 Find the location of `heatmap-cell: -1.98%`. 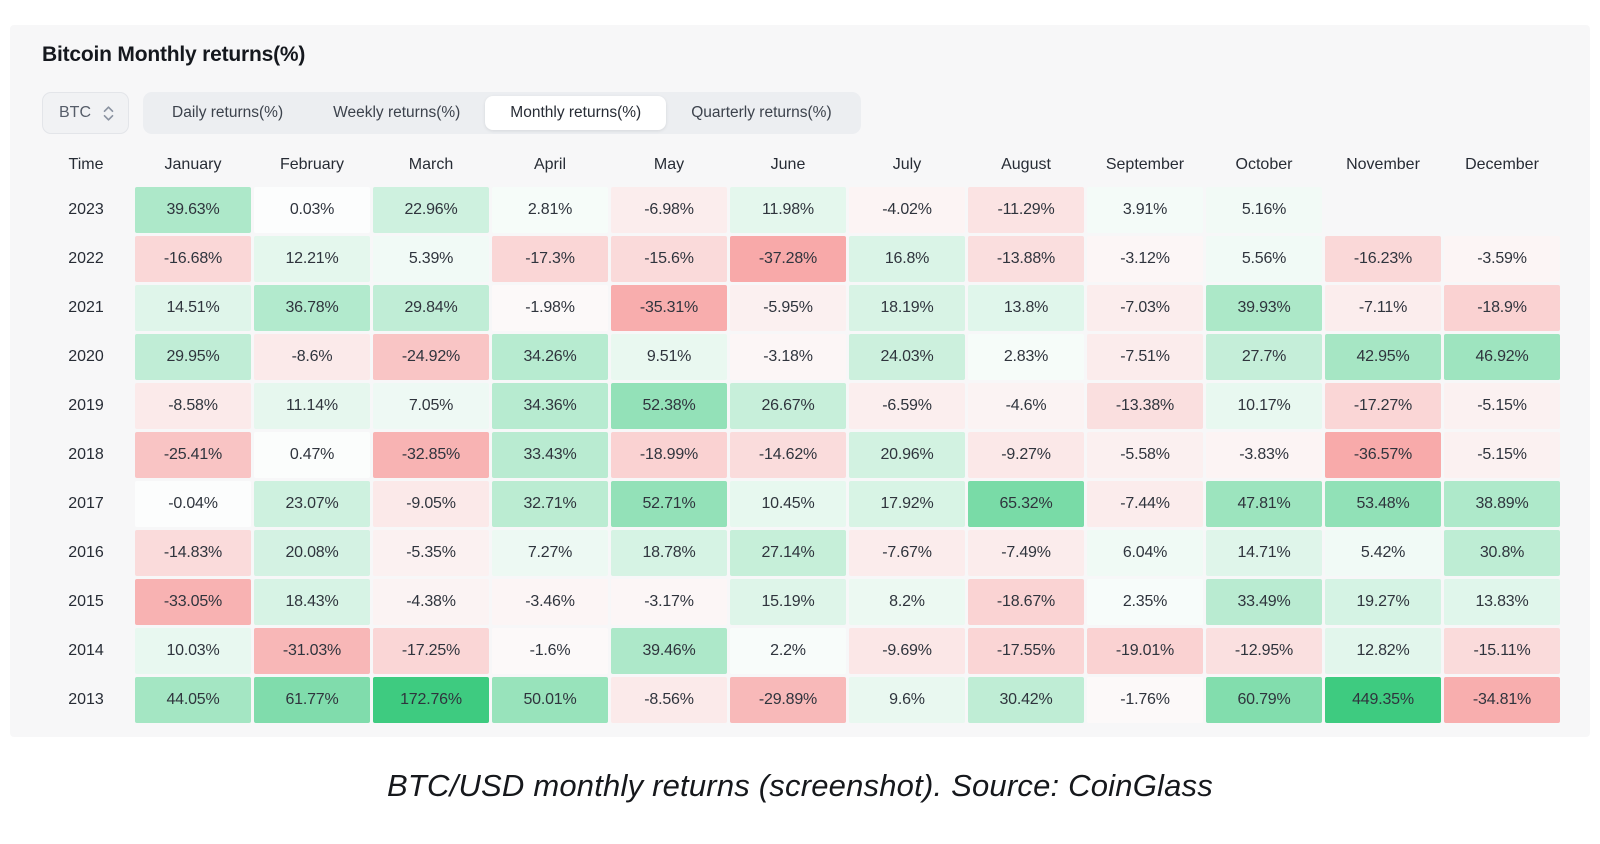

heatmap-cell: -1.98% is located at coordinates (550, 308).